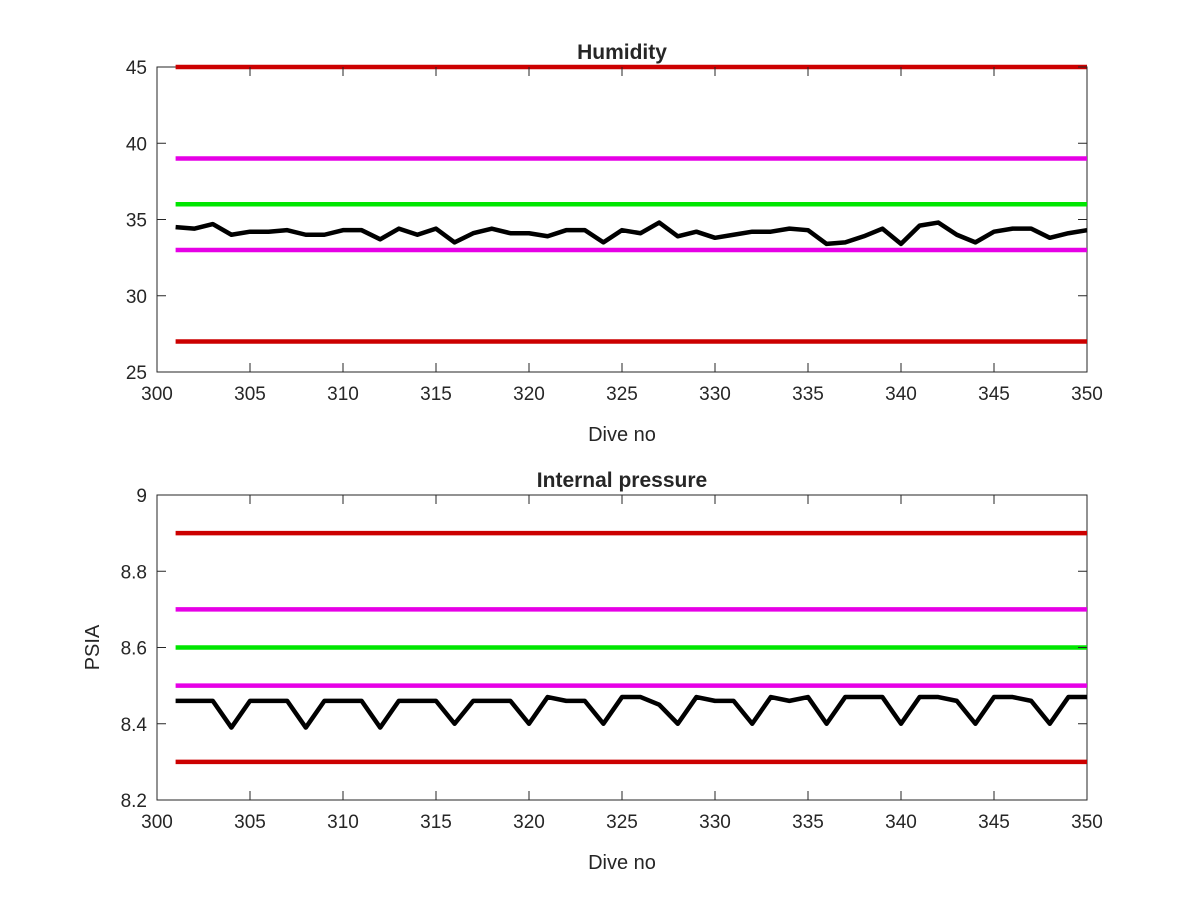 This screenshot has height=900, width=1200. What do you see at coordinates (622, 52) in the screenshot?
I see `chart-title: Humidity` at bounding box center [622, 52].